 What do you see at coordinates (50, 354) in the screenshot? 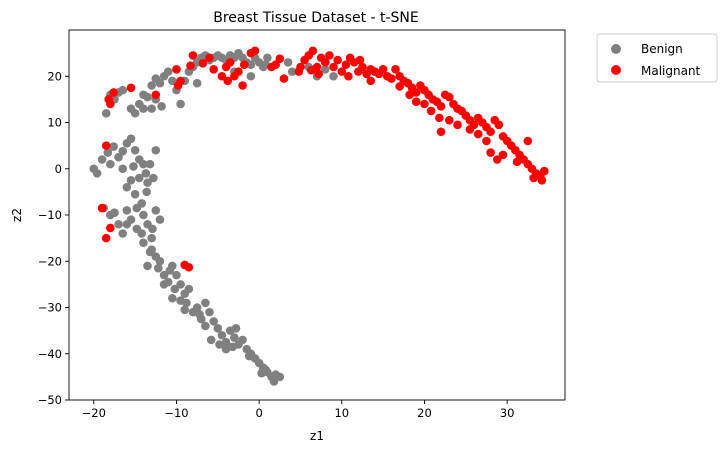
I see `y-tick-label: −40` at bounding box center [50, 354].